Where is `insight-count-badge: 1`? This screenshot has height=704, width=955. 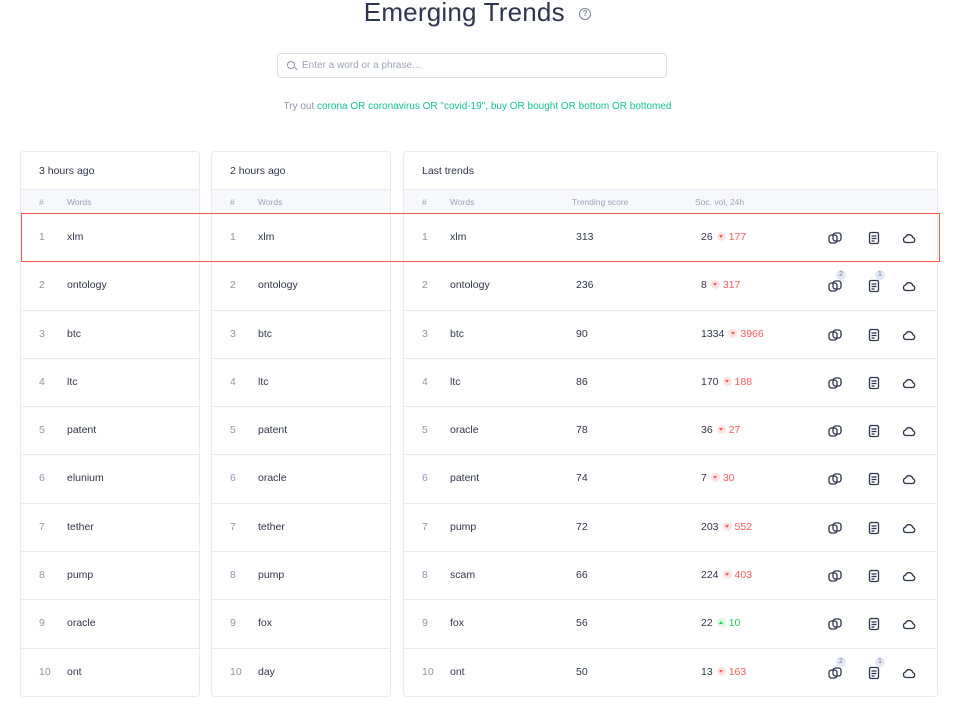 insight-count-badge: 1 is located at coordinates (880, 661).